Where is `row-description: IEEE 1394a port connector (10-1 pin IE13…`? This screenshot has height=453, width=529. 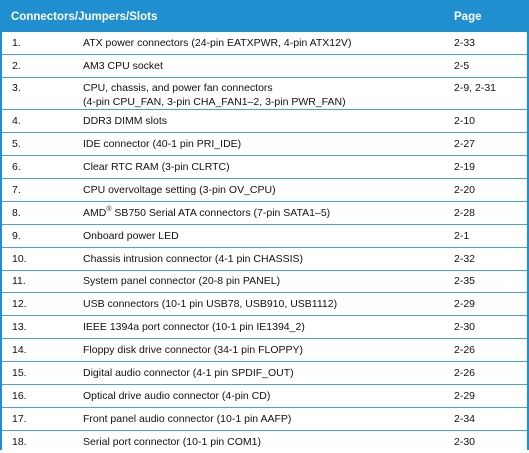
row-description: IEEE 1394a port connector (10-1 pin IE13… is located at coordinates (268, 327).